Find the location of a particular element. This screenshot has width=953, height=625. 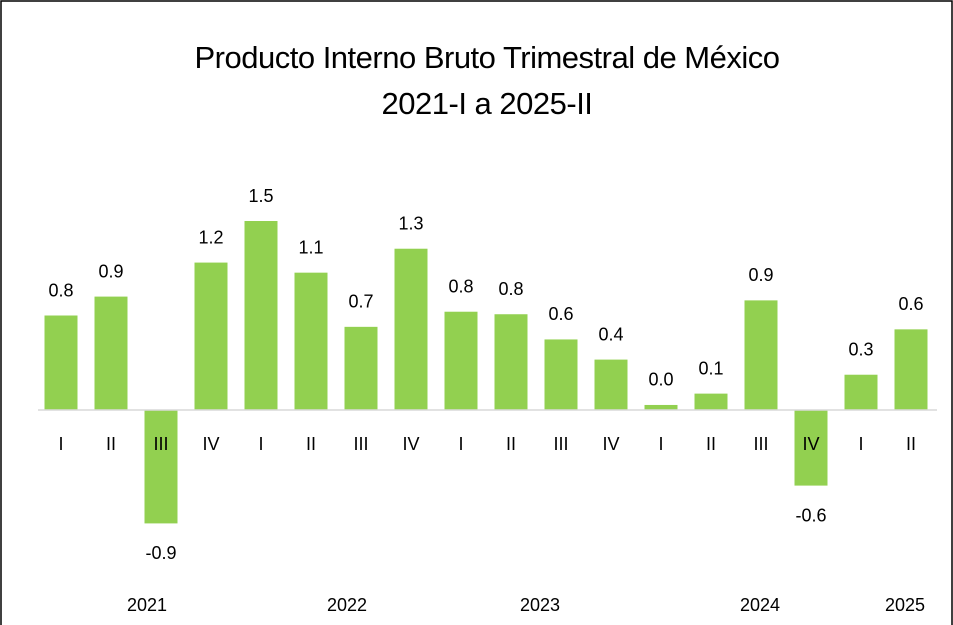

year-label: 2024 is located at coordinates (760, 605).